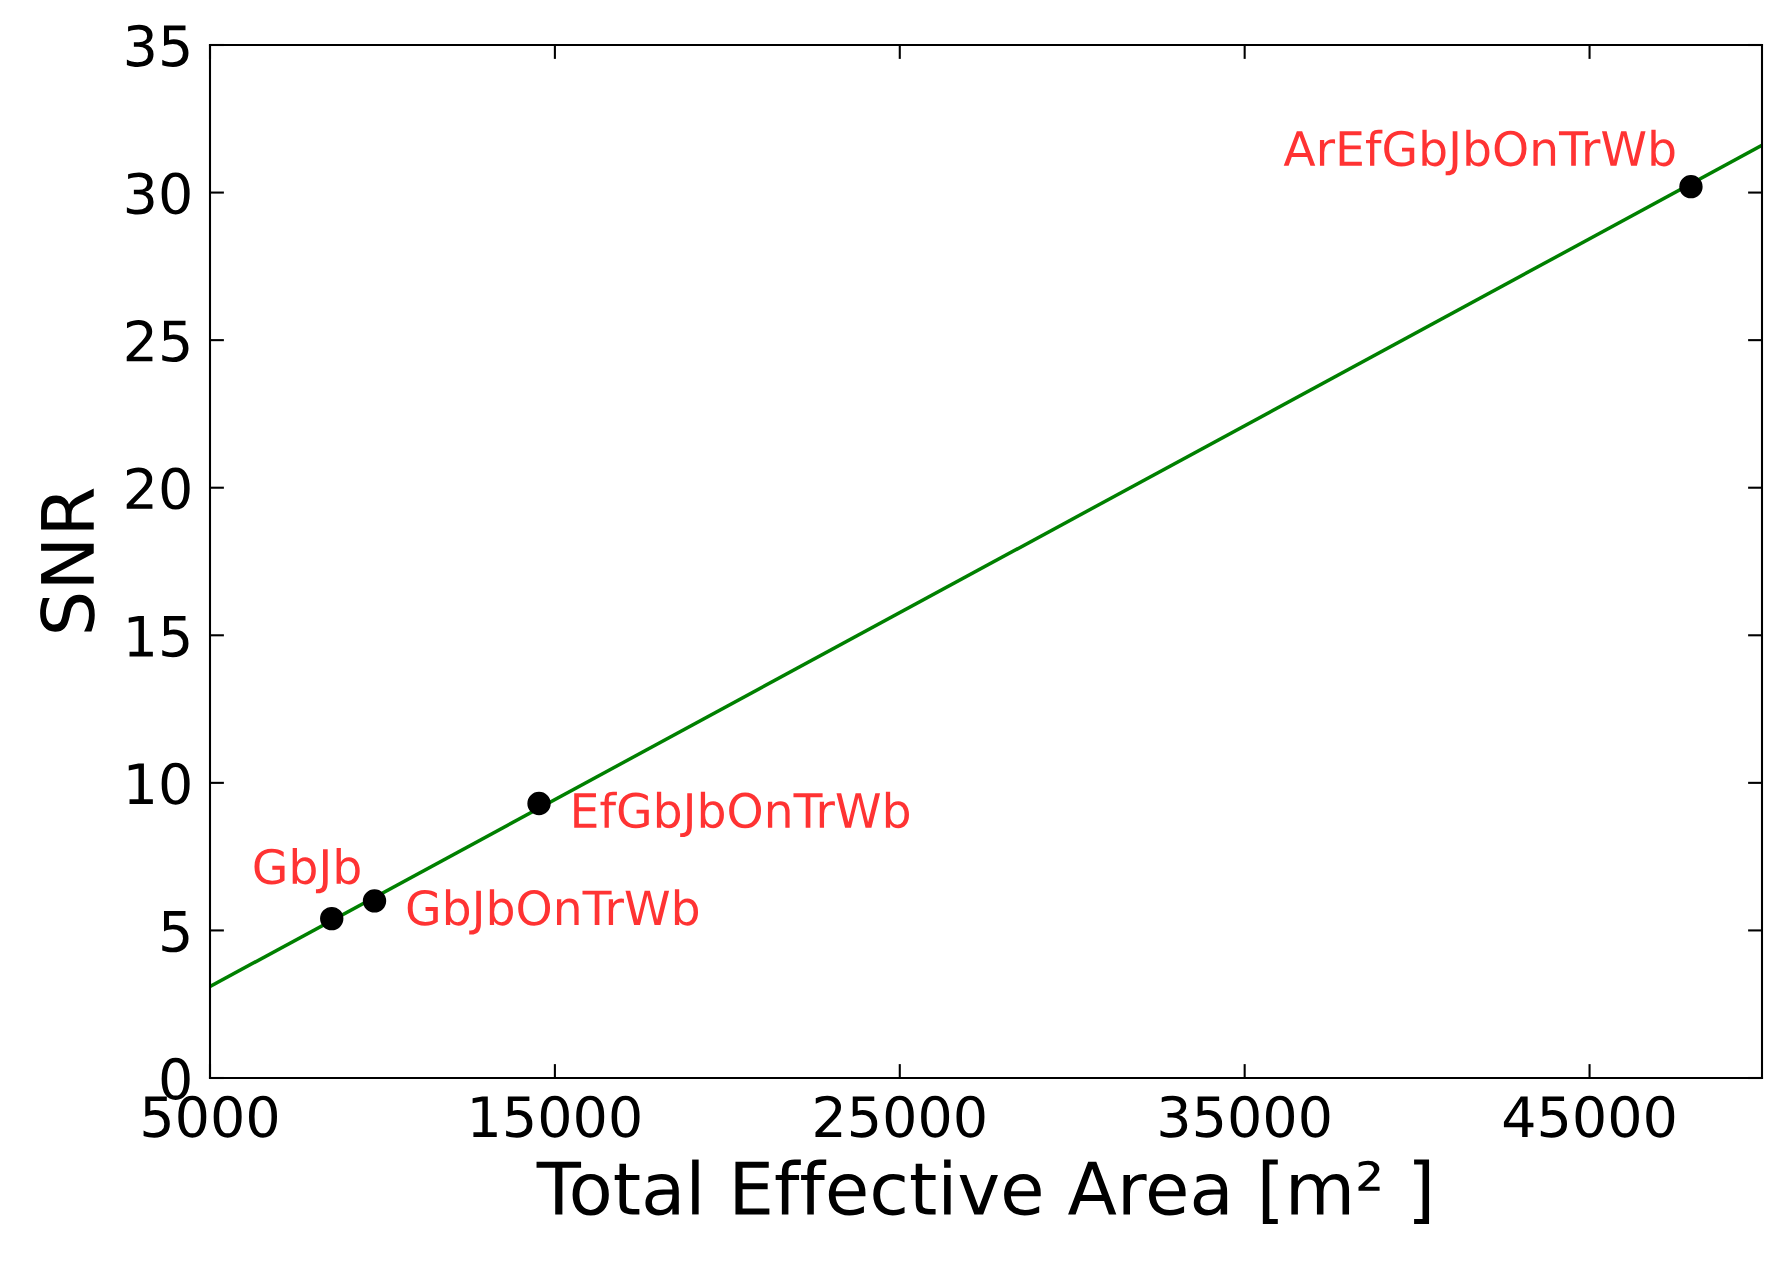  I want to click on x-axis-title: Total Effective Area [m² ], so click(983, 1191).